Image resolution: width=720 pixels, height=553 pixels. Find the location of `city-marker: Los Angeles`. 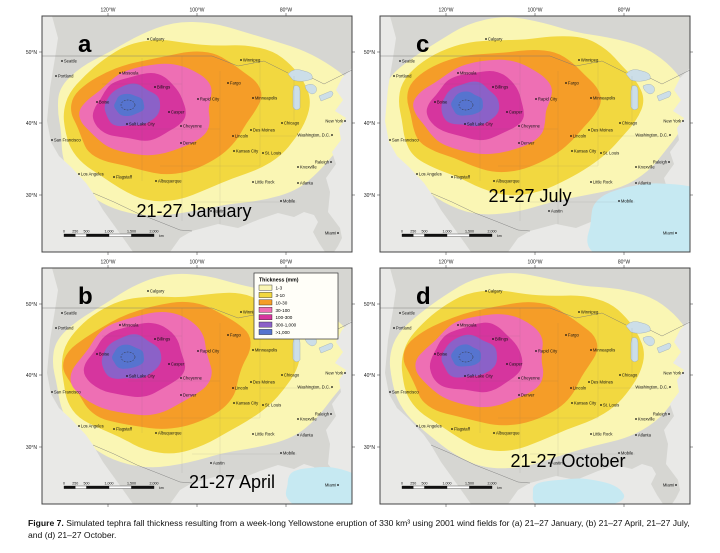

city-marker: Los Angeles is located at coordinates (91, 426).